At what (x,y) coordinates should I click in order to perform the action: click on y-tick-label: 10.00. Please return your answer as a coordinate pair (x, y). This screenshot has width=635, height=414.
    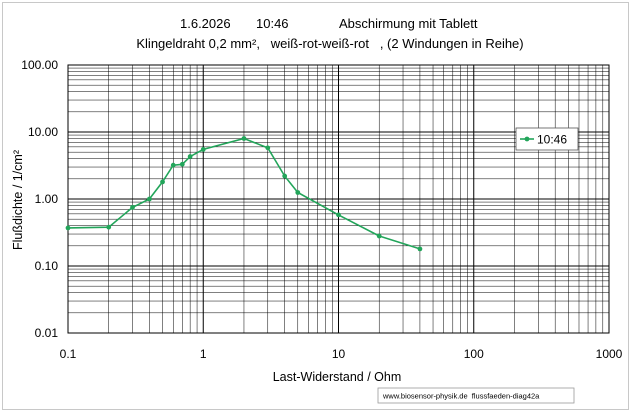
    Looking at the image, I should click on (43, 132).